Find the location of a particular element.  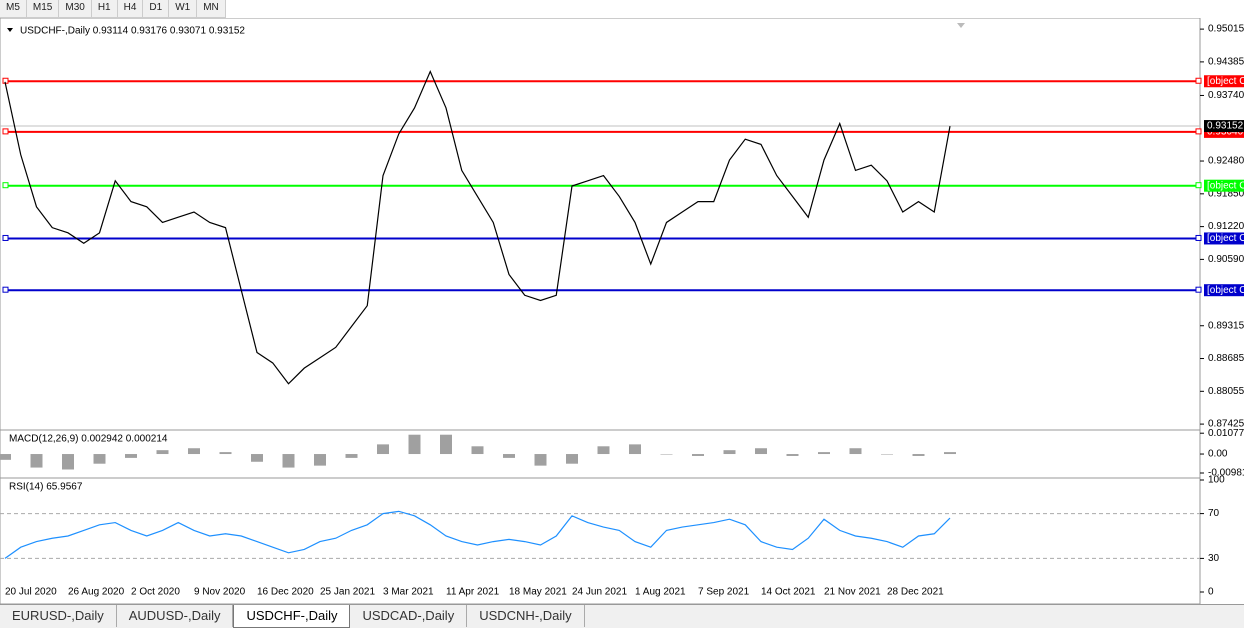

y-tick-label: 0.93740 is located at coordinates (1226, 95).